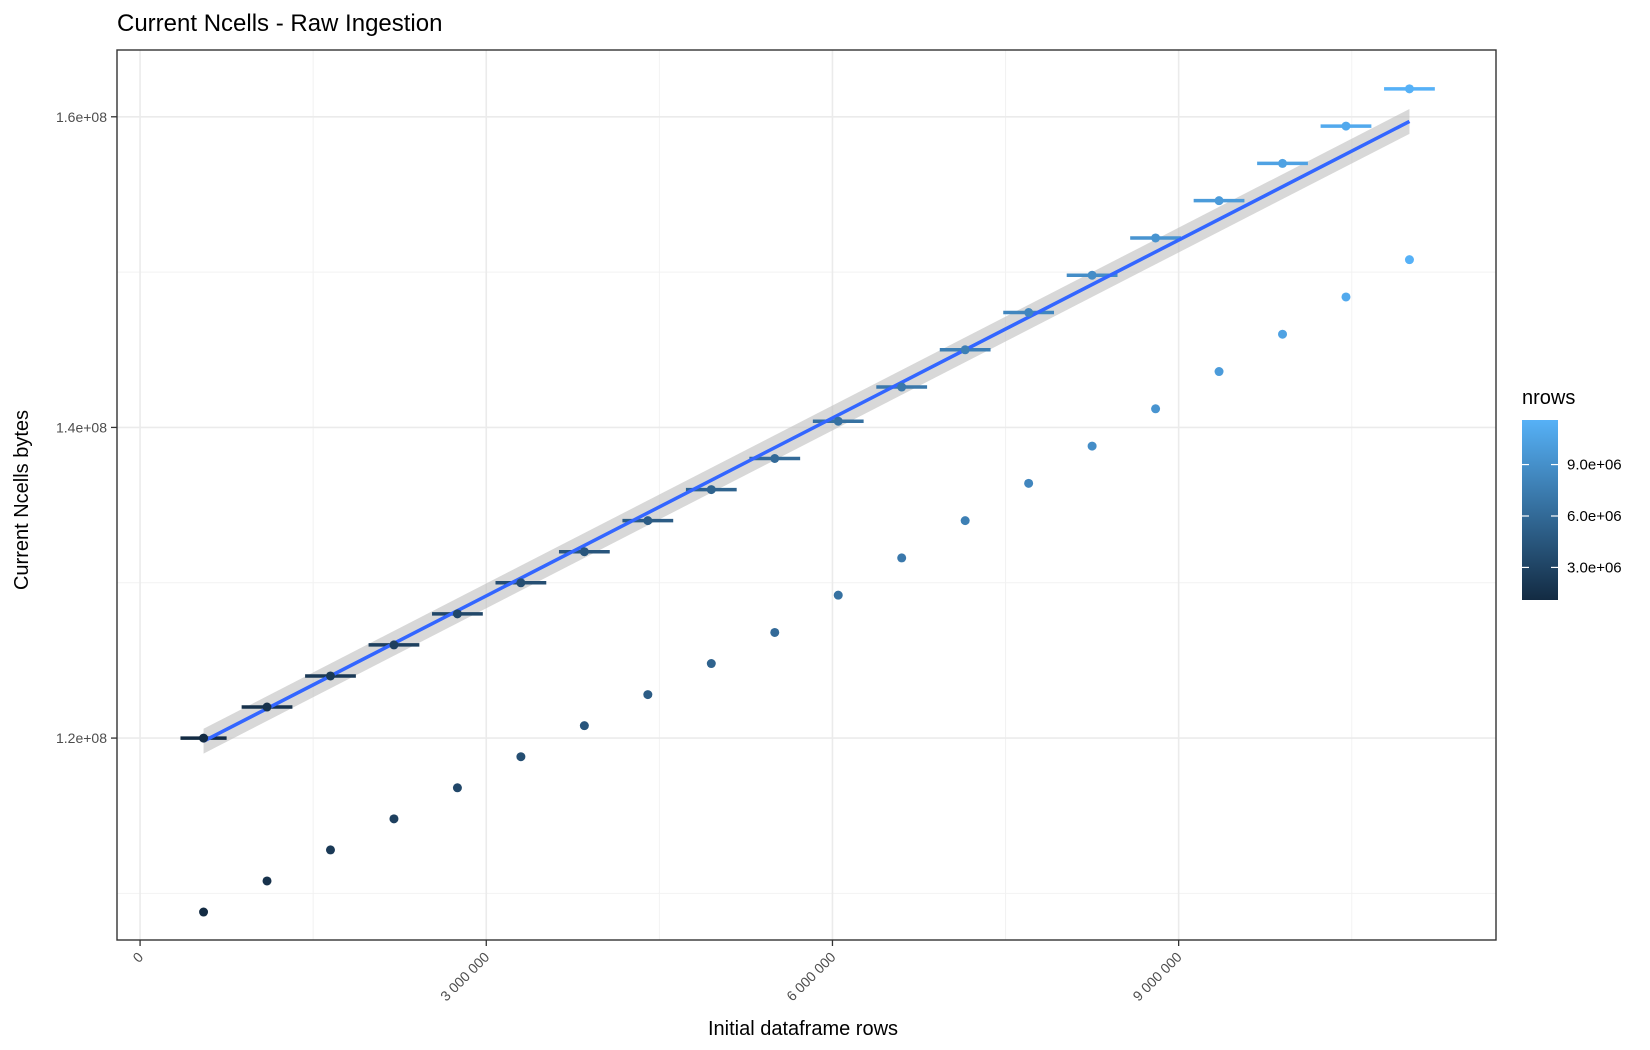 This screenshot has height=1050, width=1650. Describe the element at coordinates (1594, 516) in the screenshot. I see `legend-label: 6.0e+06` at that location.